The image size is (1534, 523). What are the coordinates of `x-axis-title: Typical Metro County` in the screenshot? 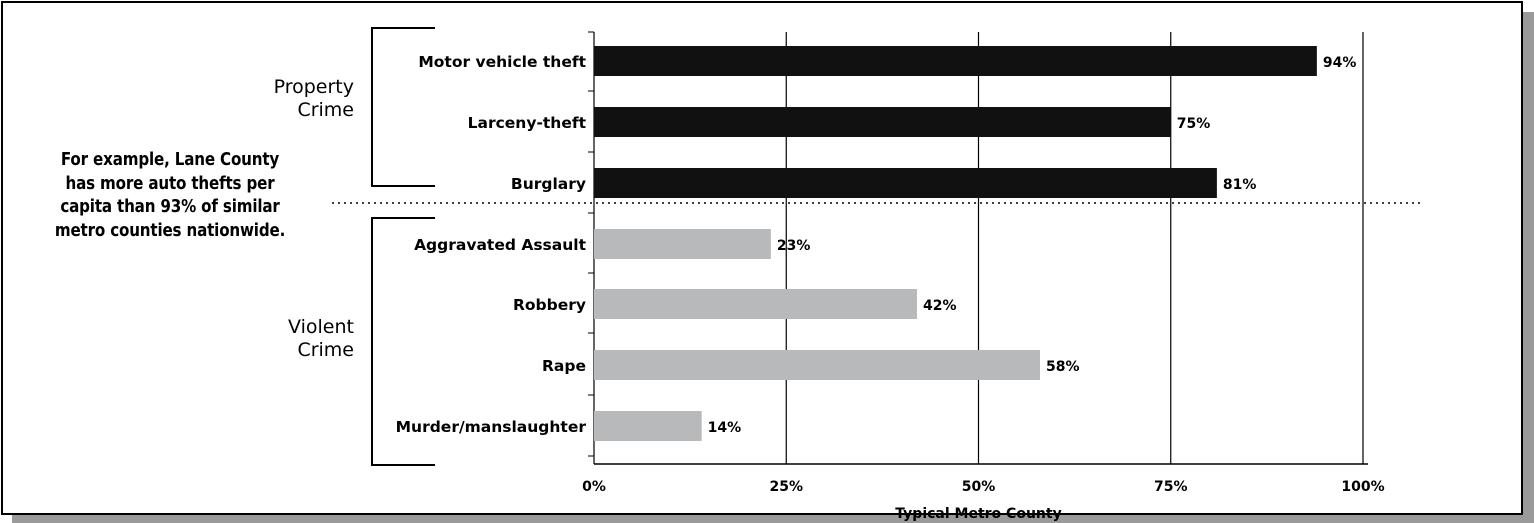 It's located at (978, 514).